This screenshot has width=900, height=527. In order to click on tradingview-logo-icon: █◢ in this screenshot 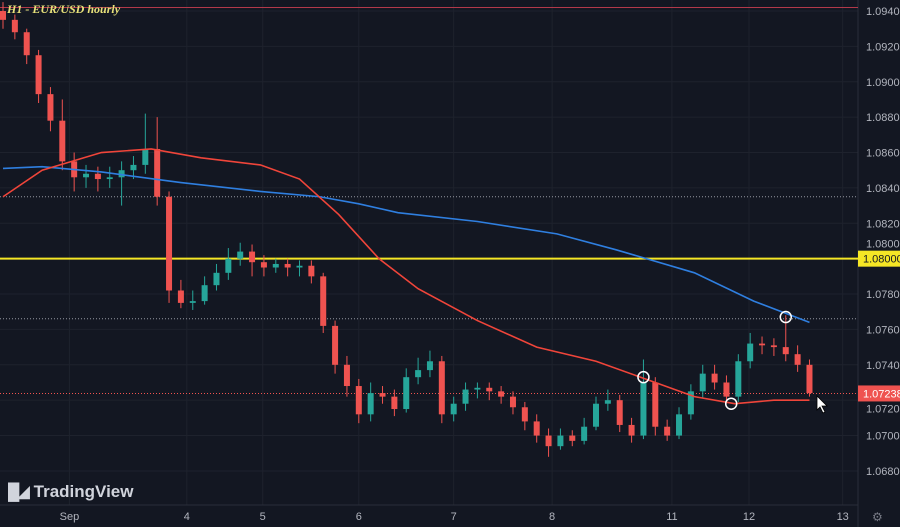, I will do `click(19, 492)`.